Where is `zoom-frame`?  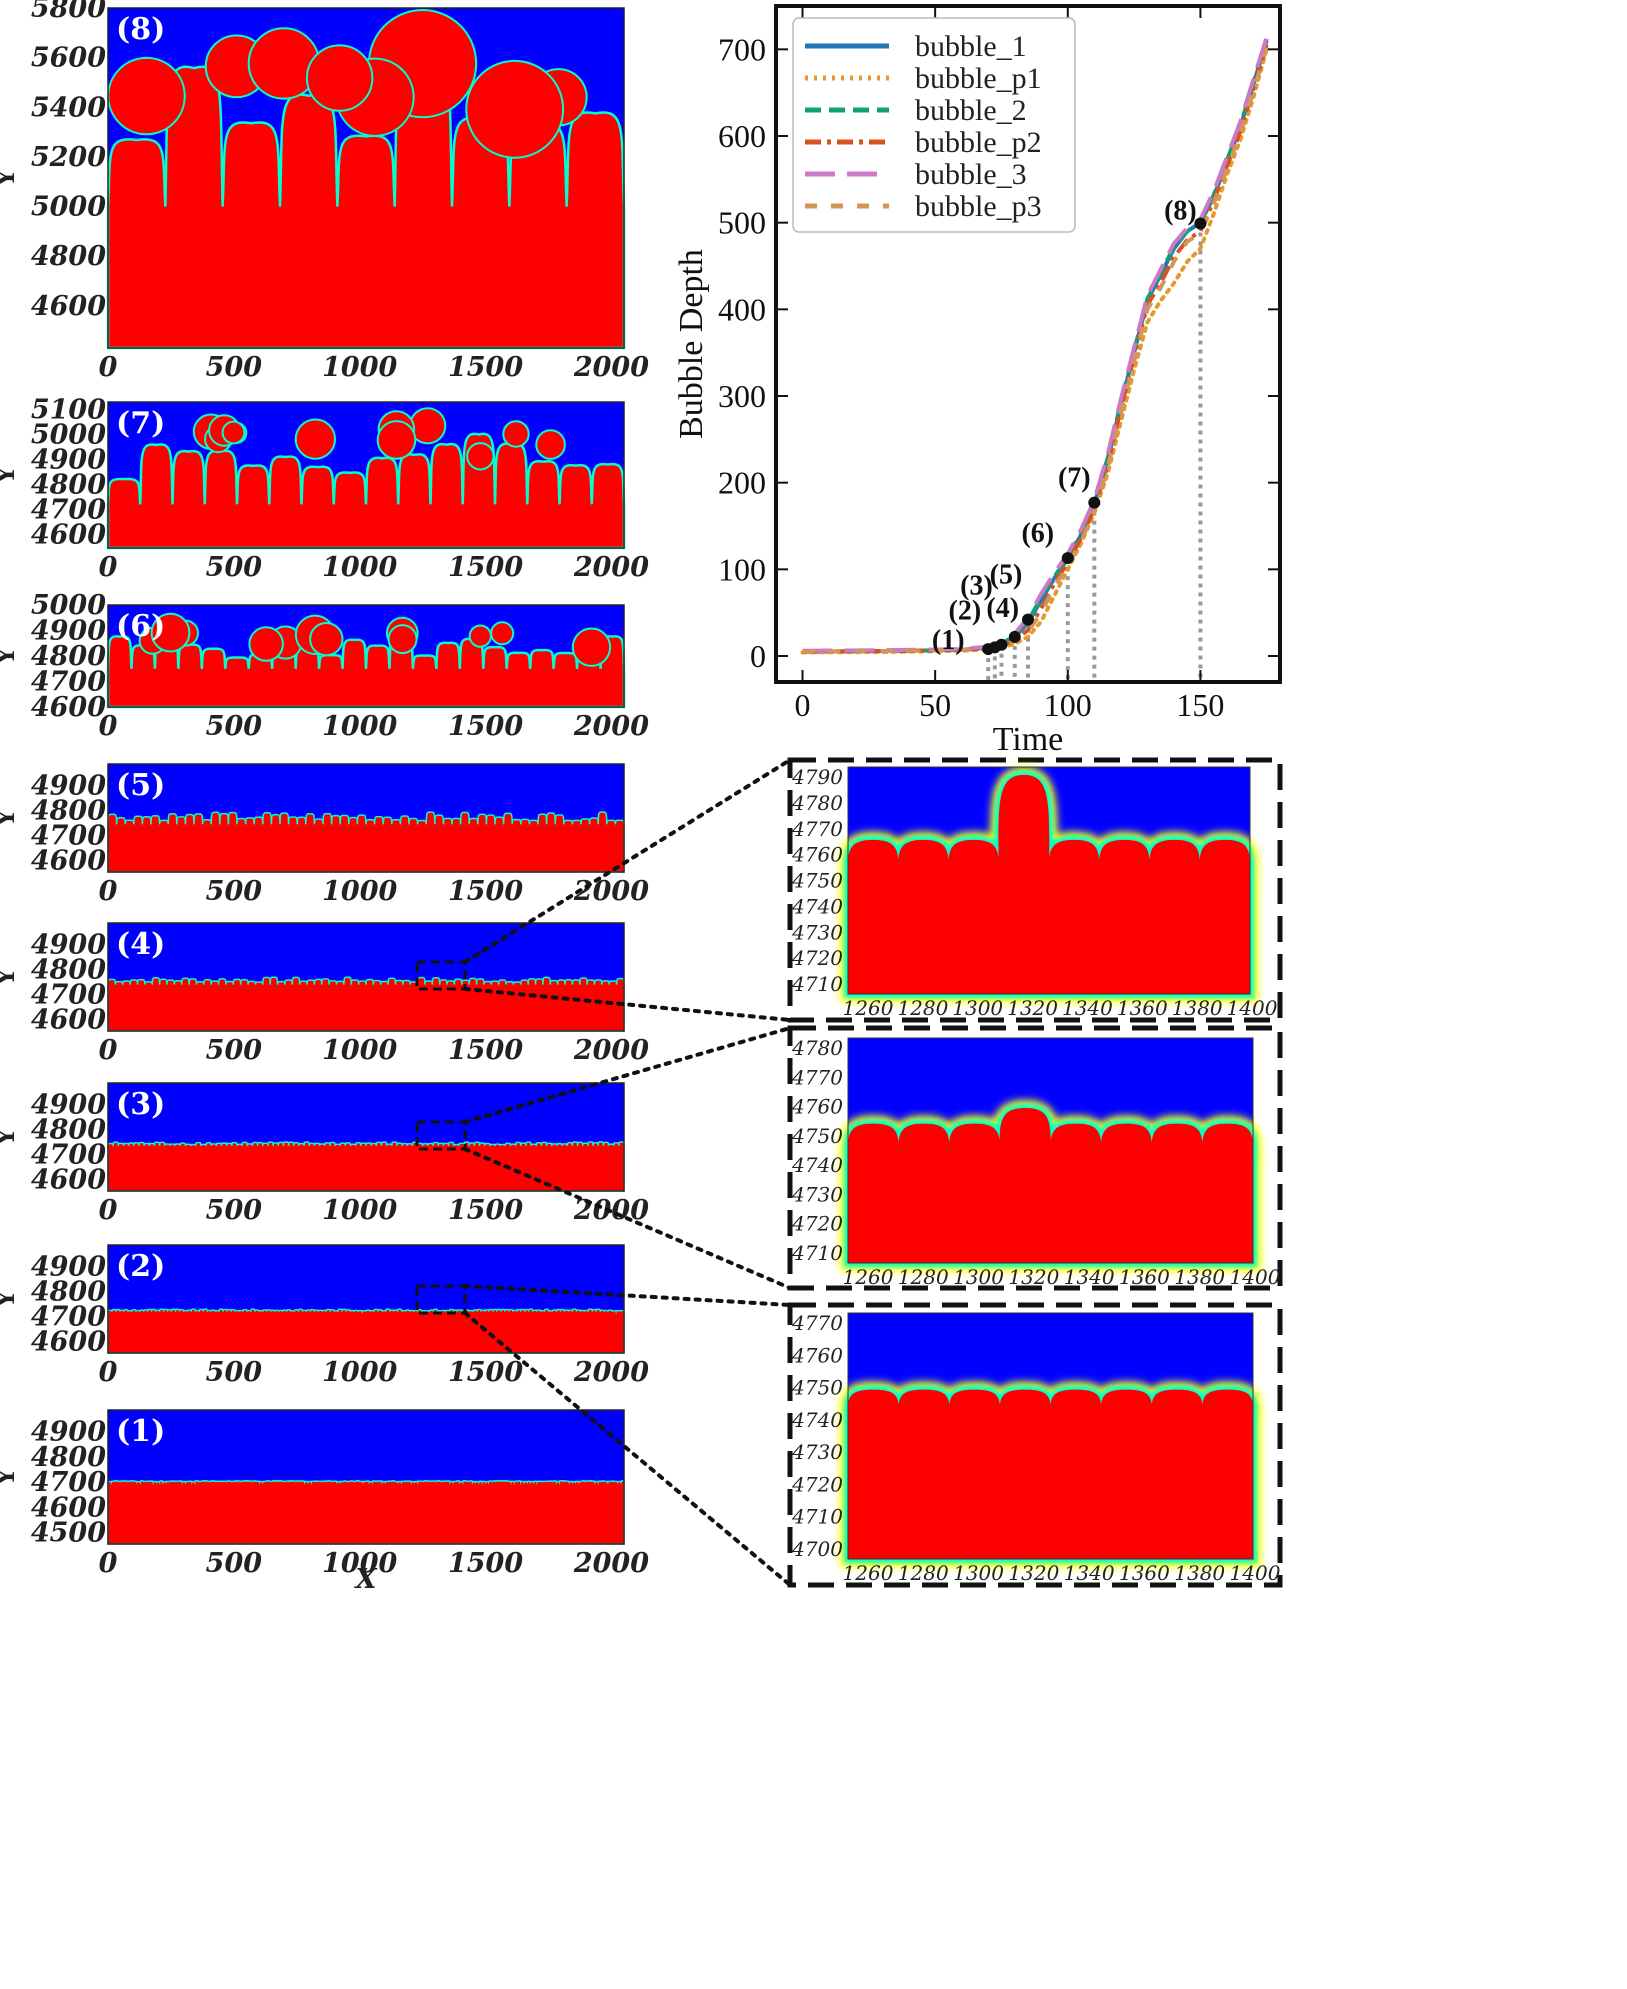 zoom-frame is located at coordinates (1035, 1158).